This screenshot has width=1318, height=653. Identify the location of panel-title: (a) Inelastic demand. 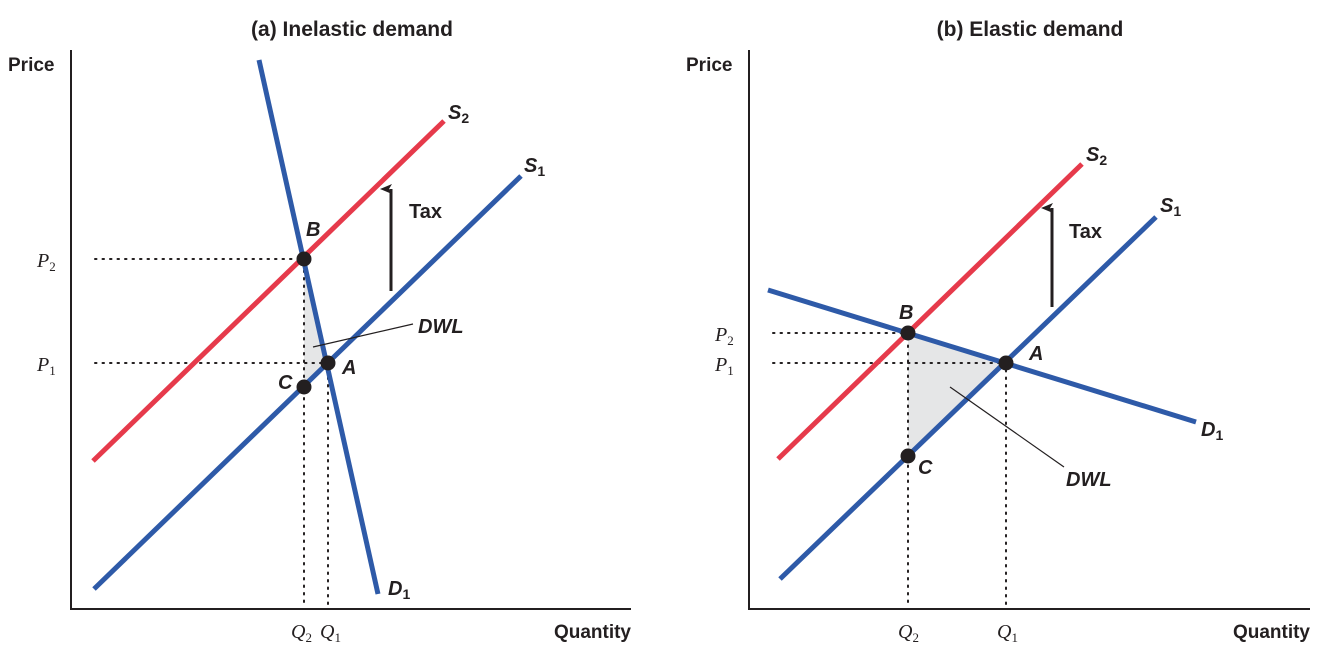
(352, 29).